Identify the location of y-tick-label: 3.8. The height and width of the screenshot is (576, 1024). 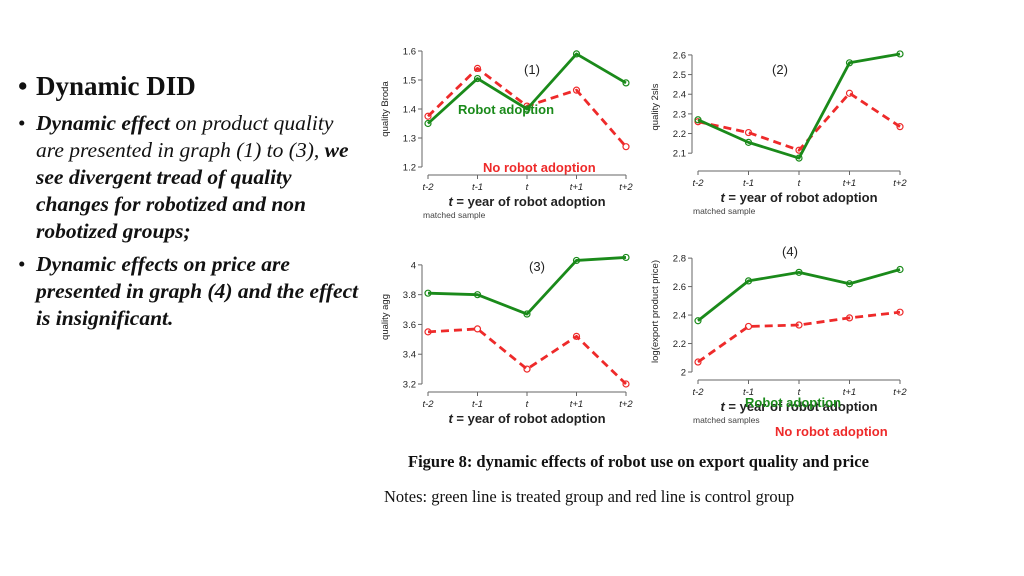
(409, 295).